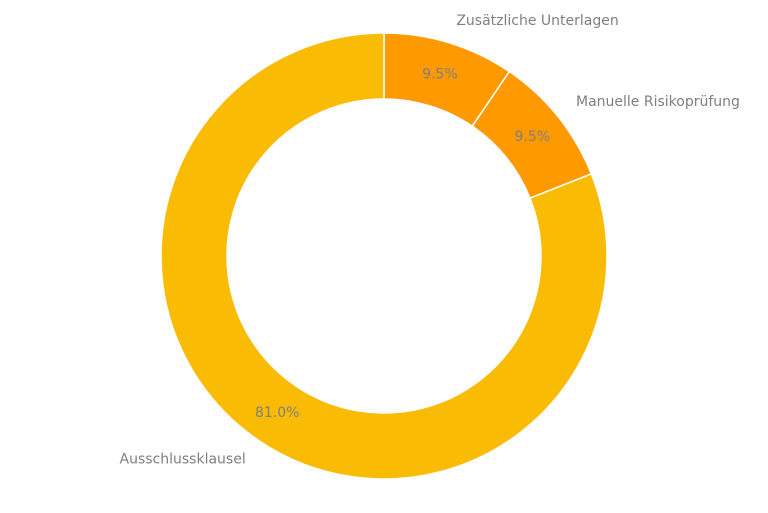  I want to click on percentage-label: 81.0%, so click(277, 413).